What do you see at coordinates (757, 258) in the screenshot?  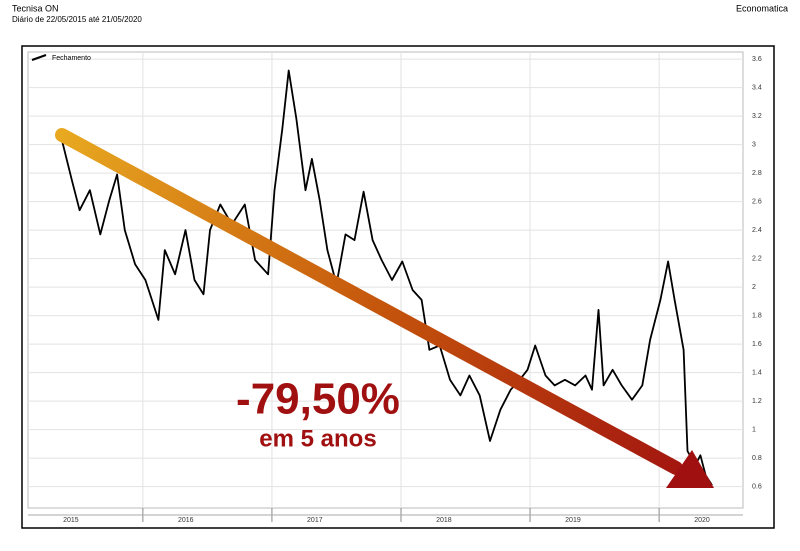 I see `y-tick-label: 2.2` at bounding box center [757, 258].